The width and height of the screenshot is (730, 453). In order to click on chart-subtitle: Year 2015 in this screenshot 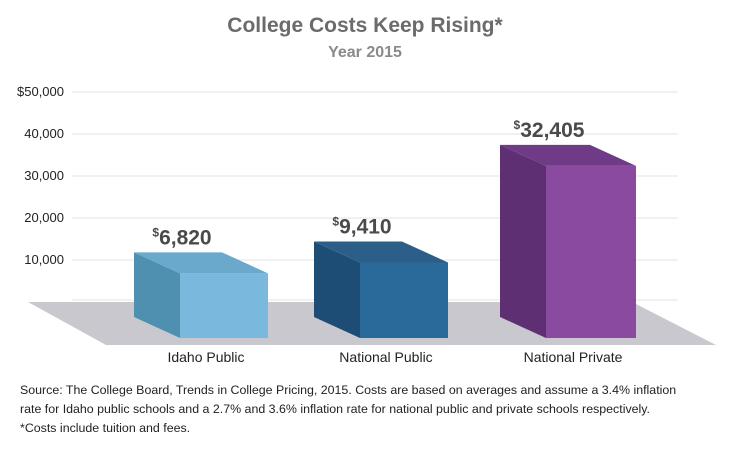, I will do `click(365, 52)`.